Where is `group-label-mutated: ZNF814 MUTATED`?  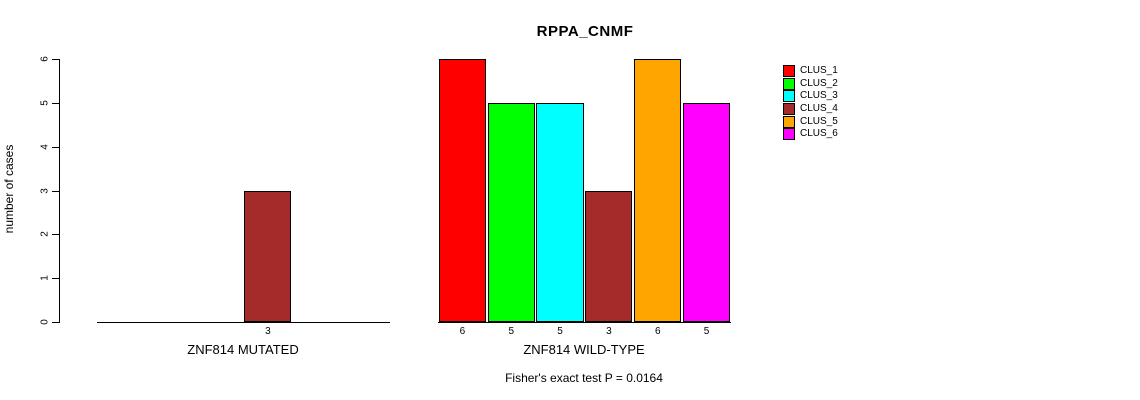
group-label-mutated: ZNF814 MUTATED is located at coordinates (243, 349).